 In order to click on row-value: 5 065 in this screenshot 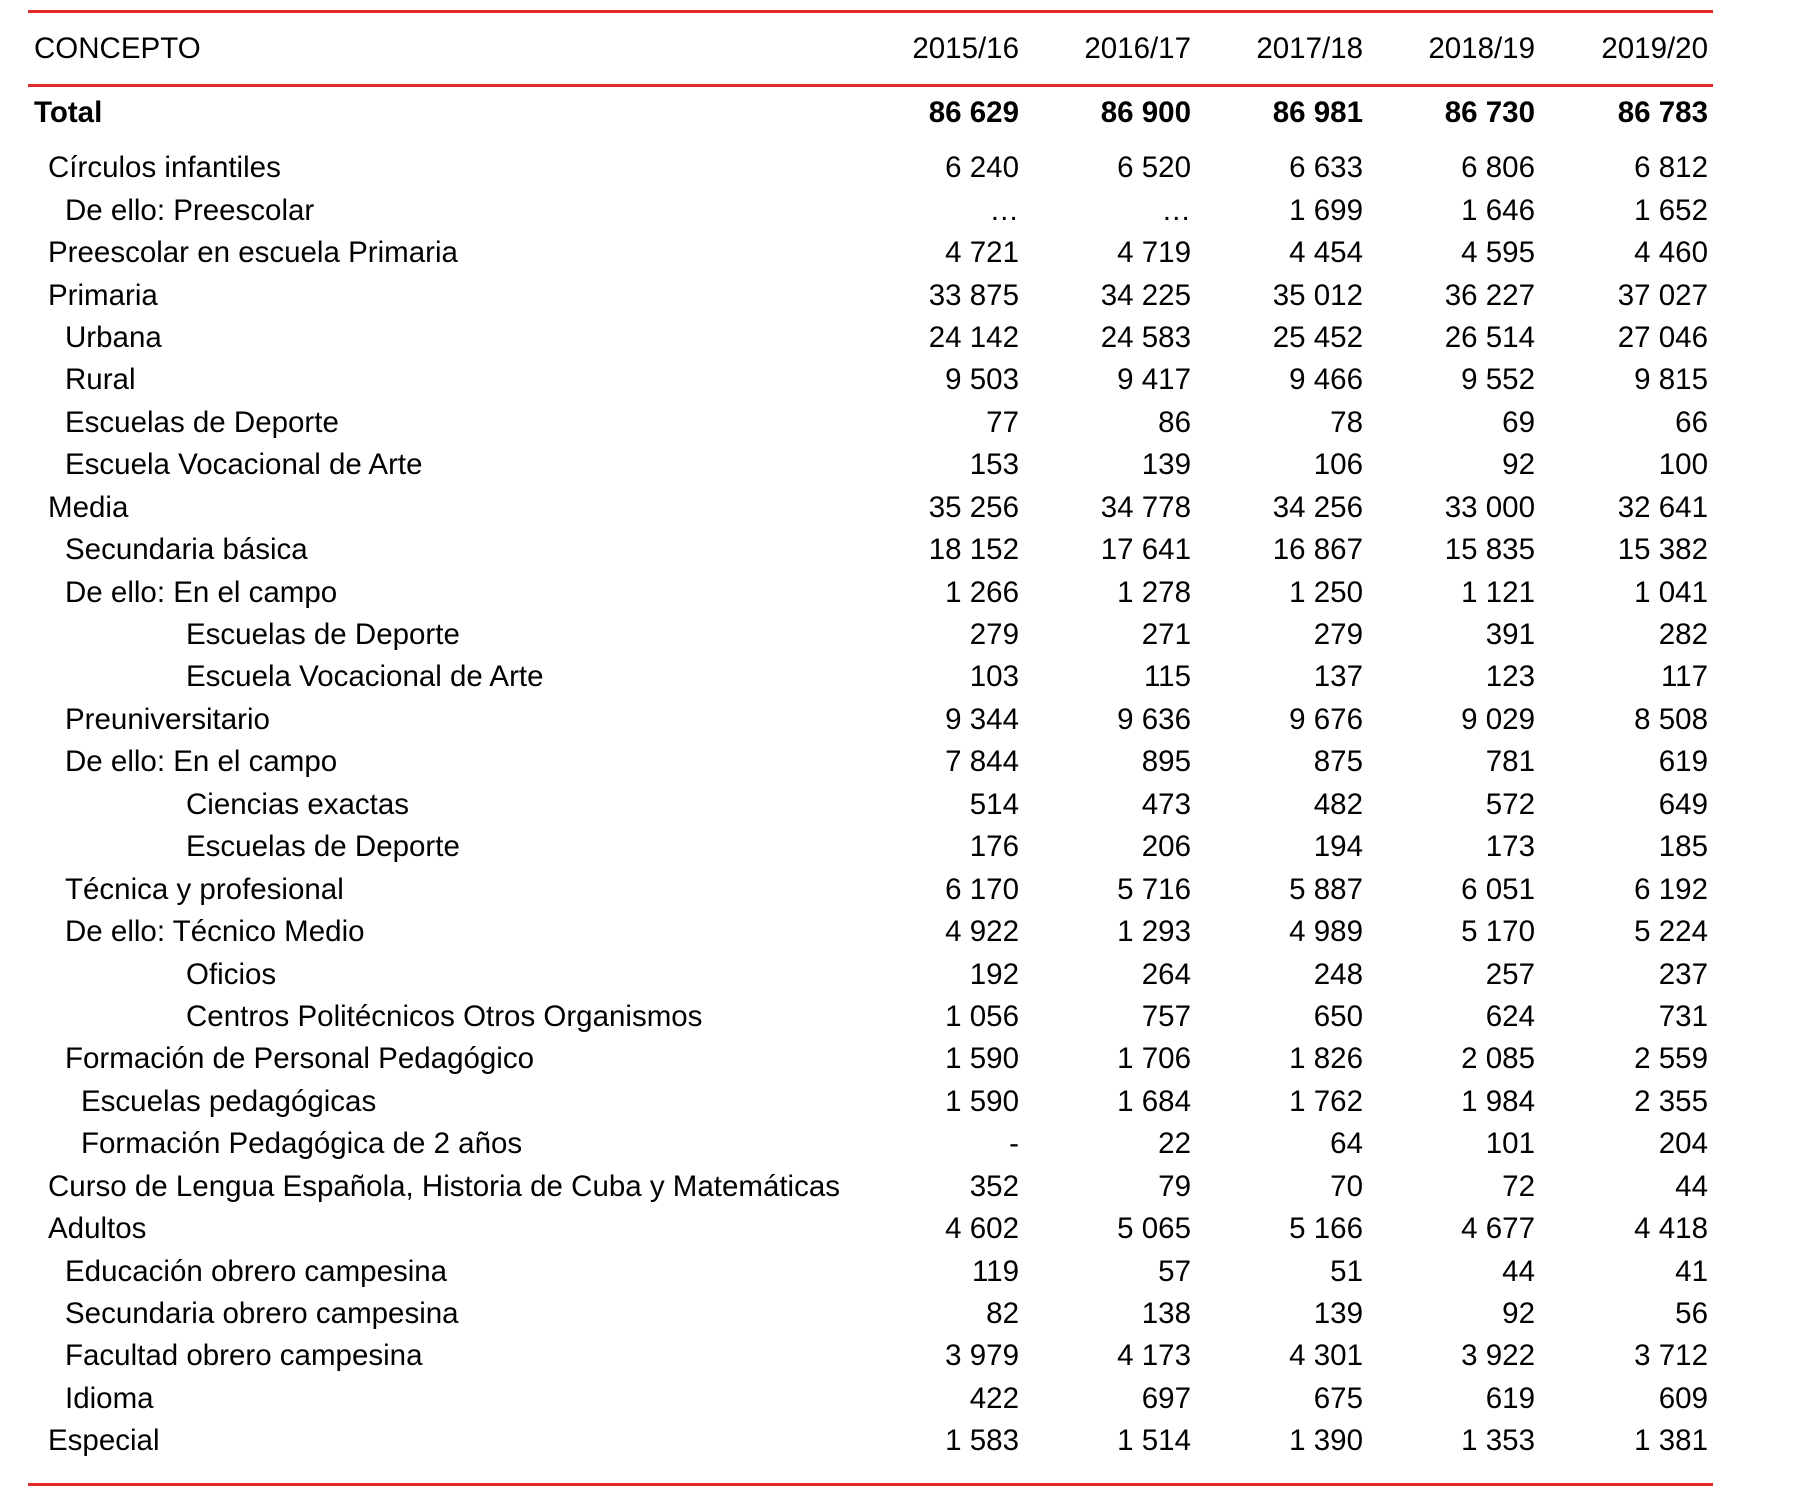, I will do `click(1154, 1229)`.